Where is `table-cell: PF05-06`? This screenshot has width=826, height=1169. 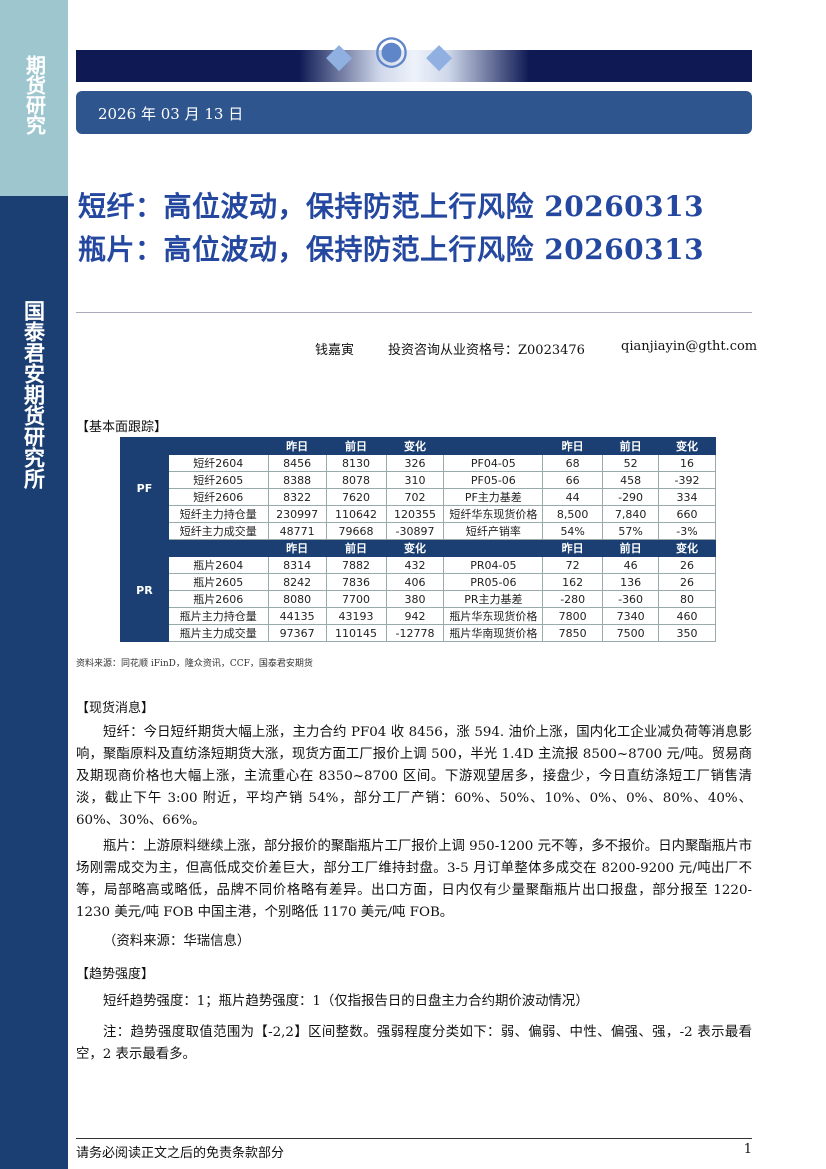 table-cell: PF05-06 is located at coordinates (493, 480).